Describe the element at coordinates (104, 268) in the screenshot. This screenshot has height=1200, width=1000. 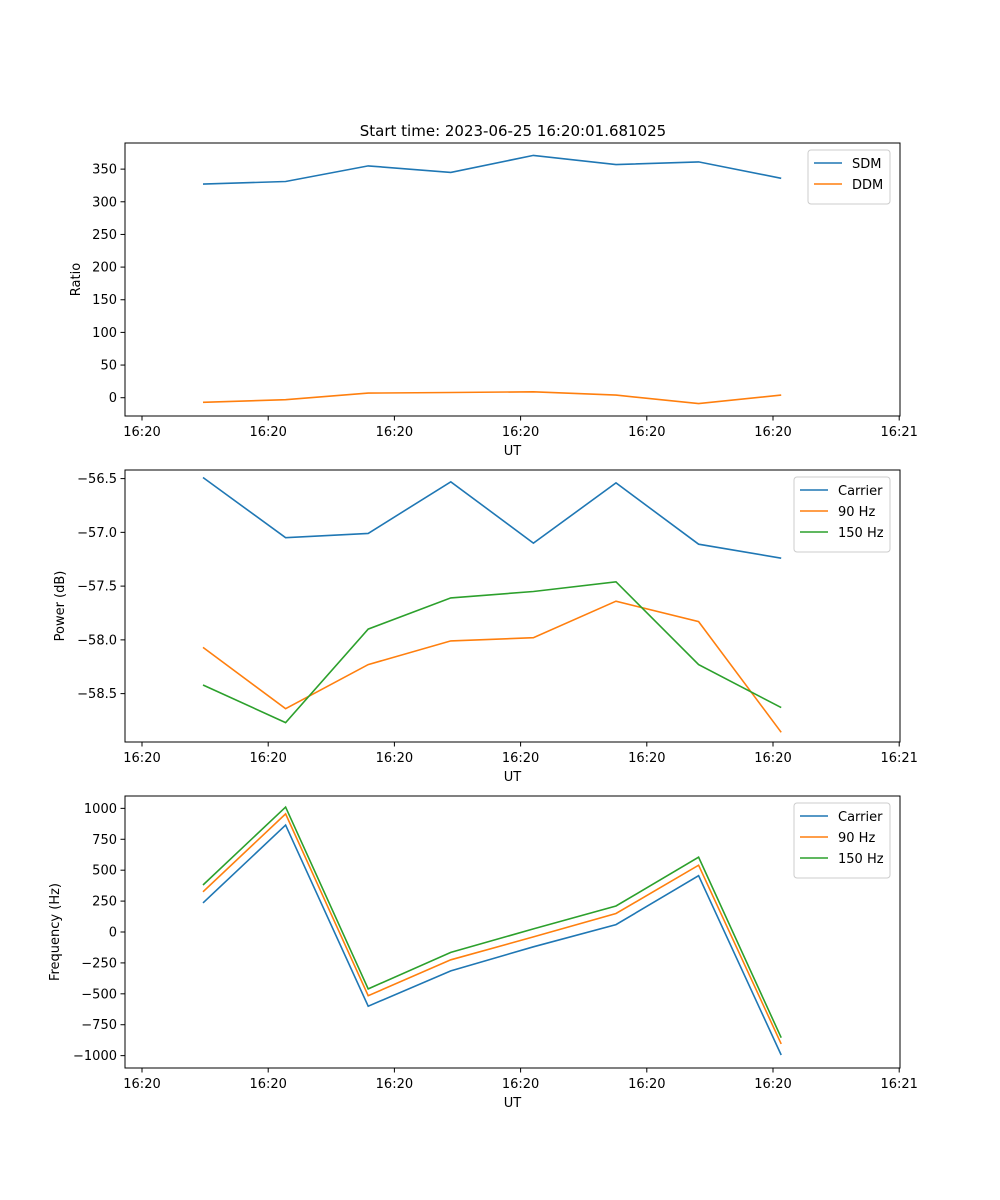
I see `y-tick-label: 200` at that location.